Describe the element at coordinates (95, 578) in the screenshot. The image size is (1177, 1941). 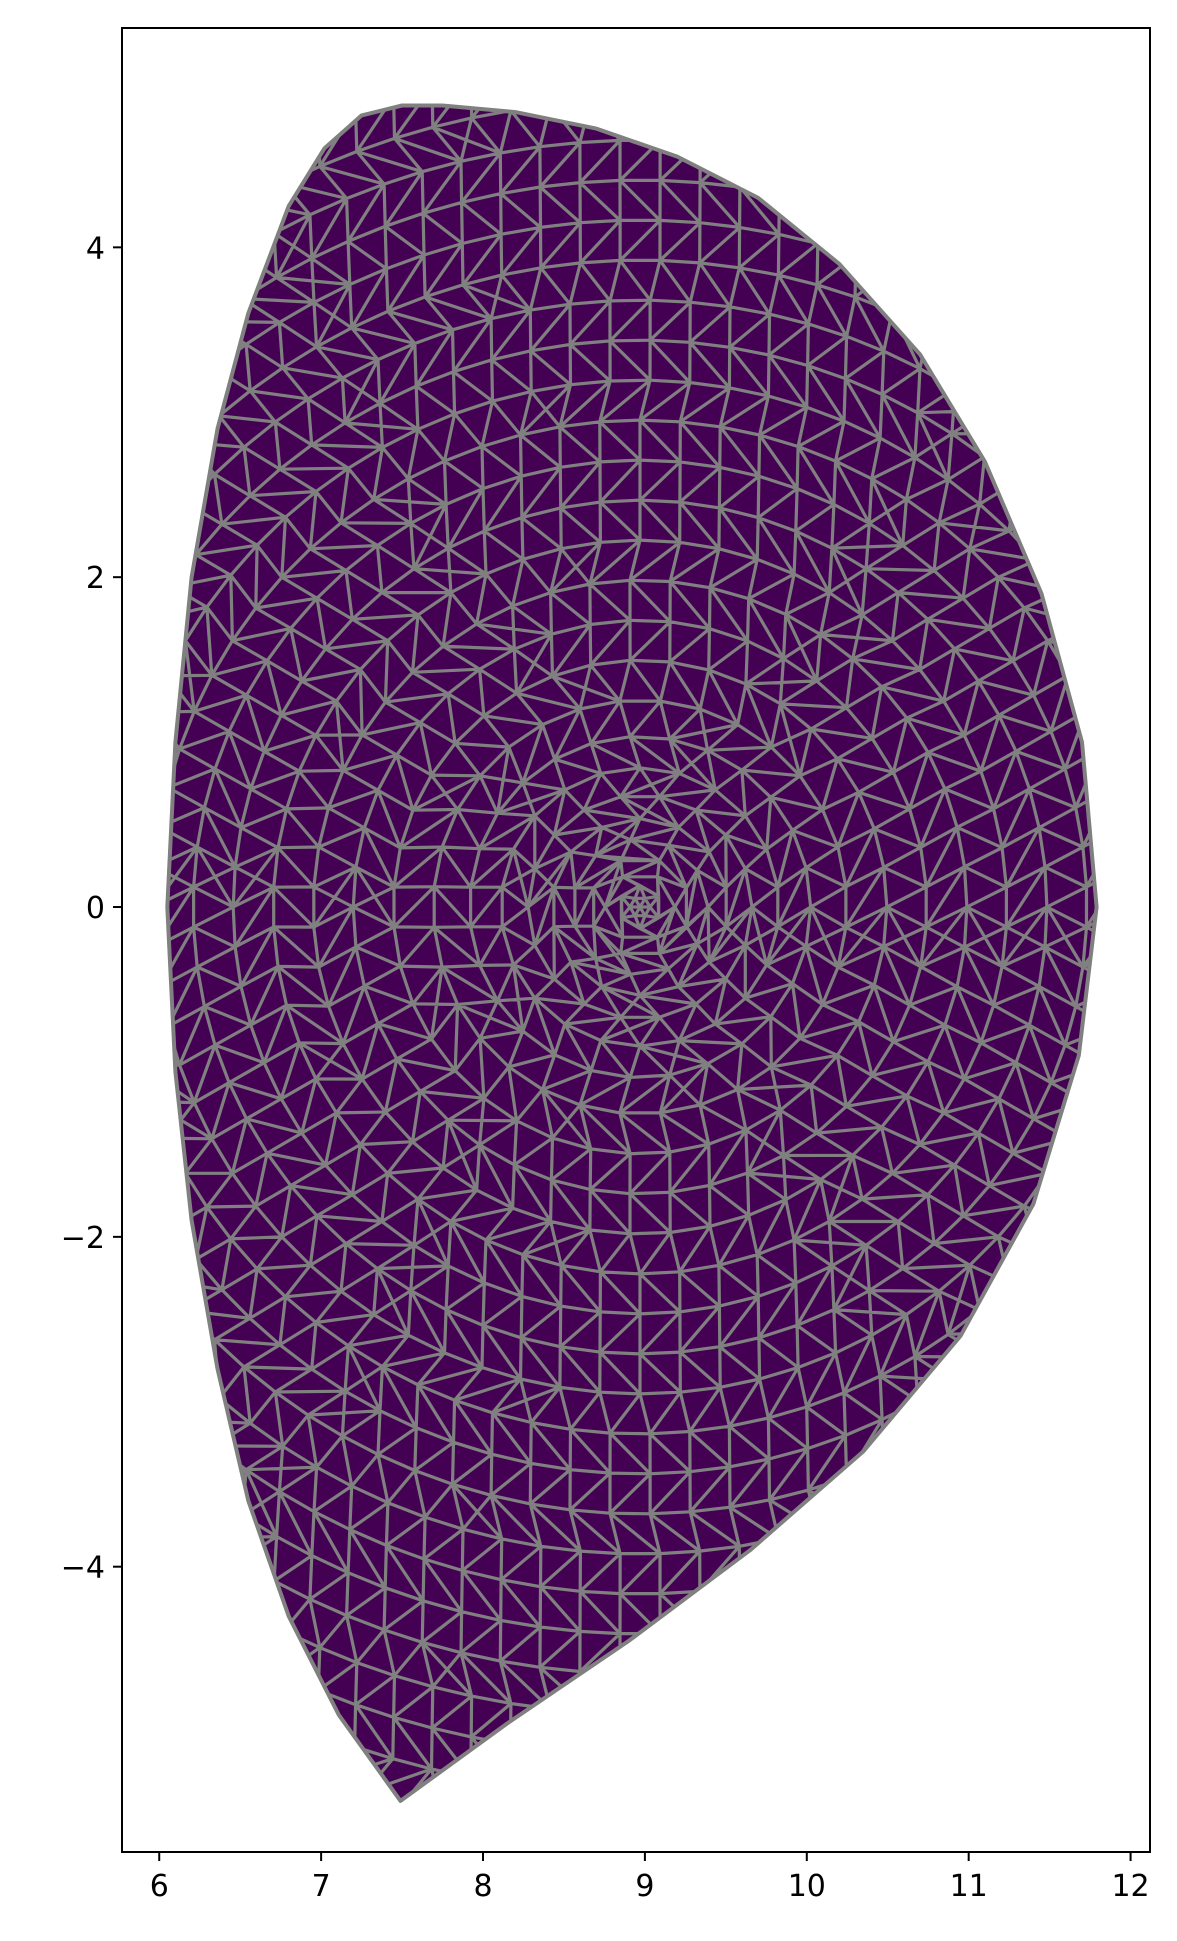
I see `y-tick-label: 2` at that location.